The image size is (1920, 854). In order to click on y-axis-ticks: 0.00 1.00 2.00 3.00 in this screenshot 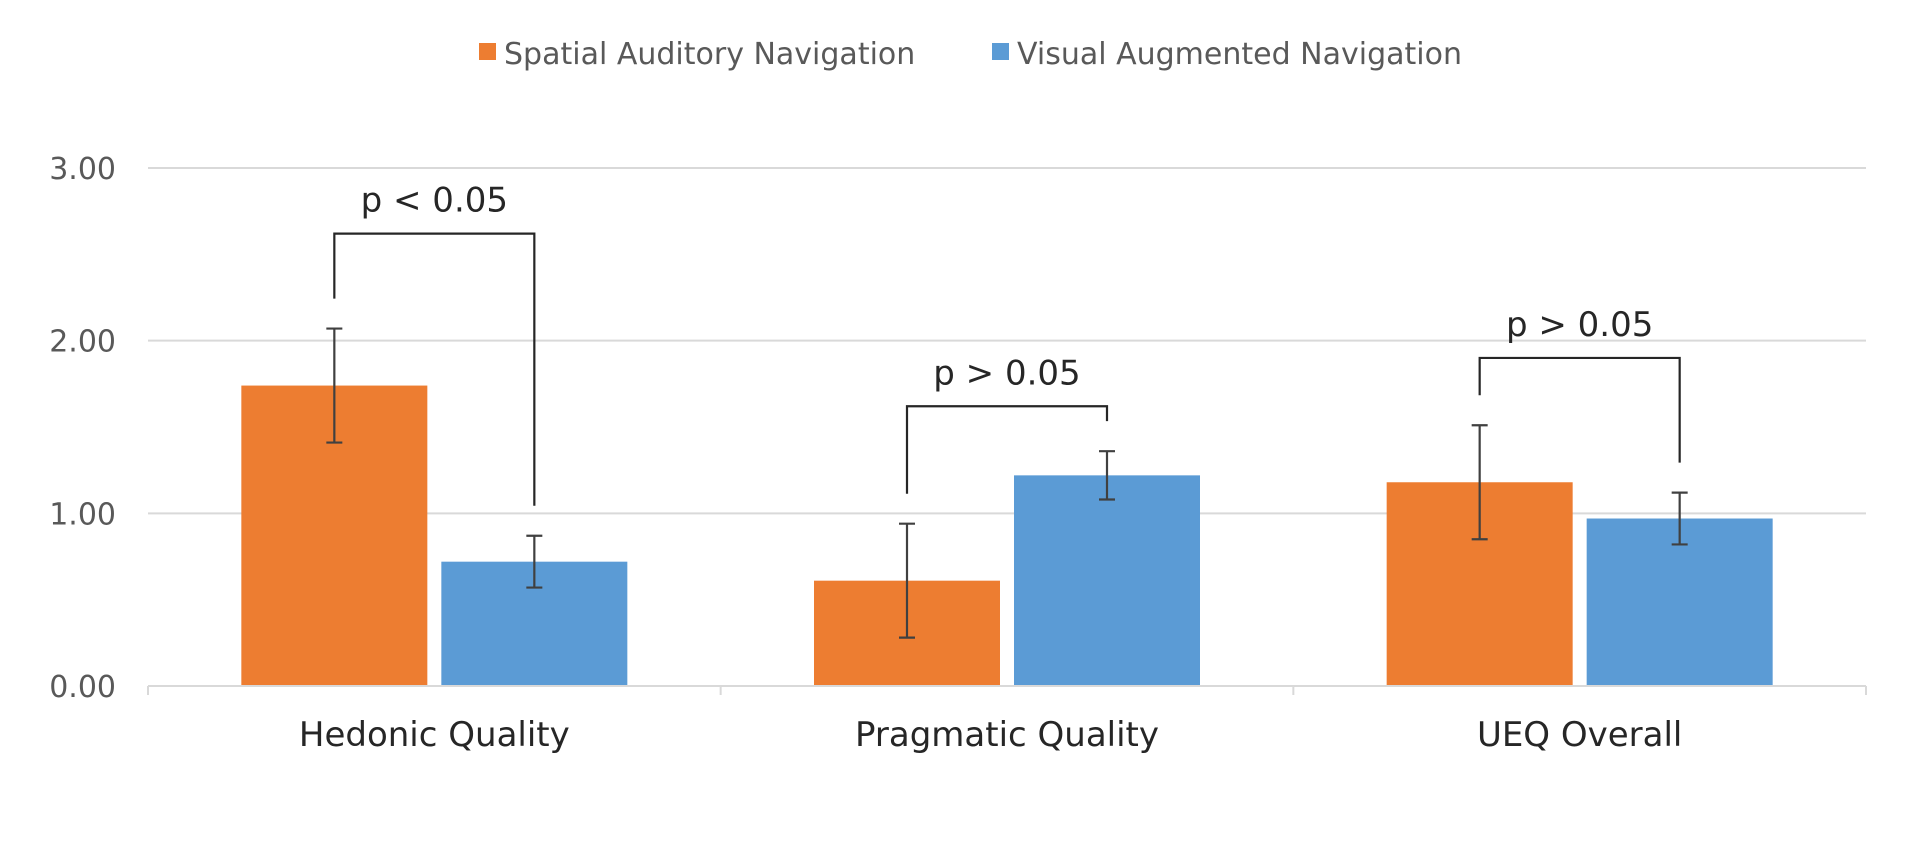, I will do `click(82, 428)`.